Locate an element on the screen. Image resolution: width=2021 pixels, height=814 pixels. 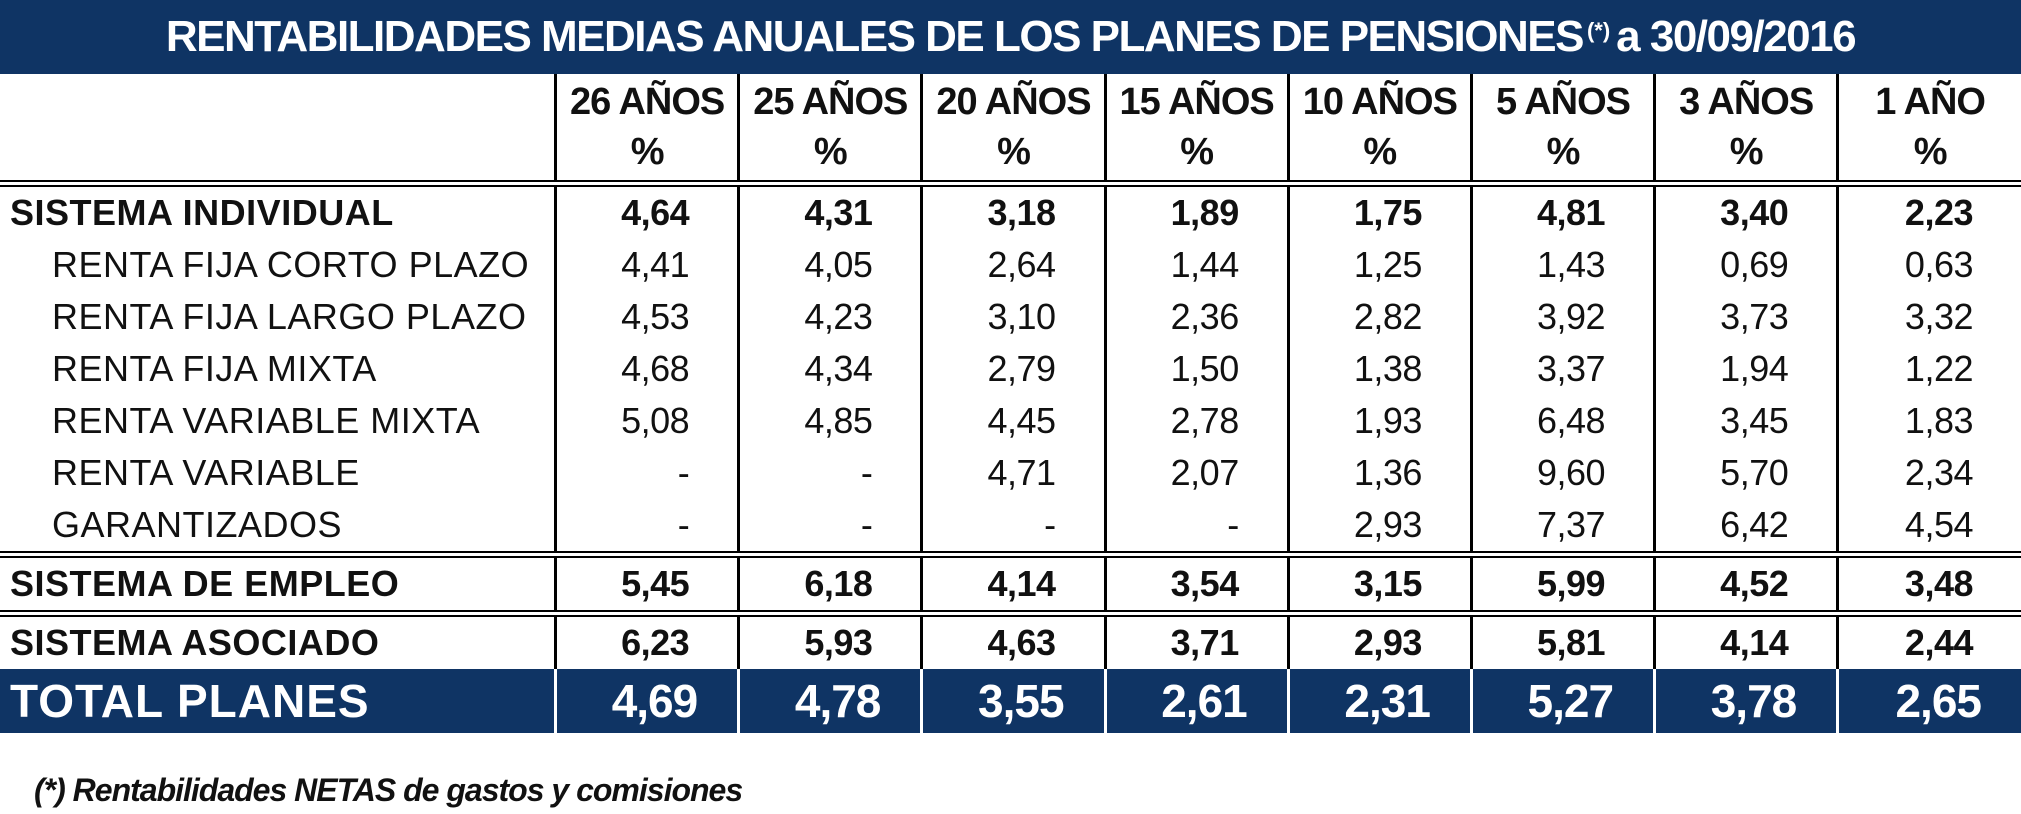
value-cell: 4,85 is located at coordinates (829, 421).